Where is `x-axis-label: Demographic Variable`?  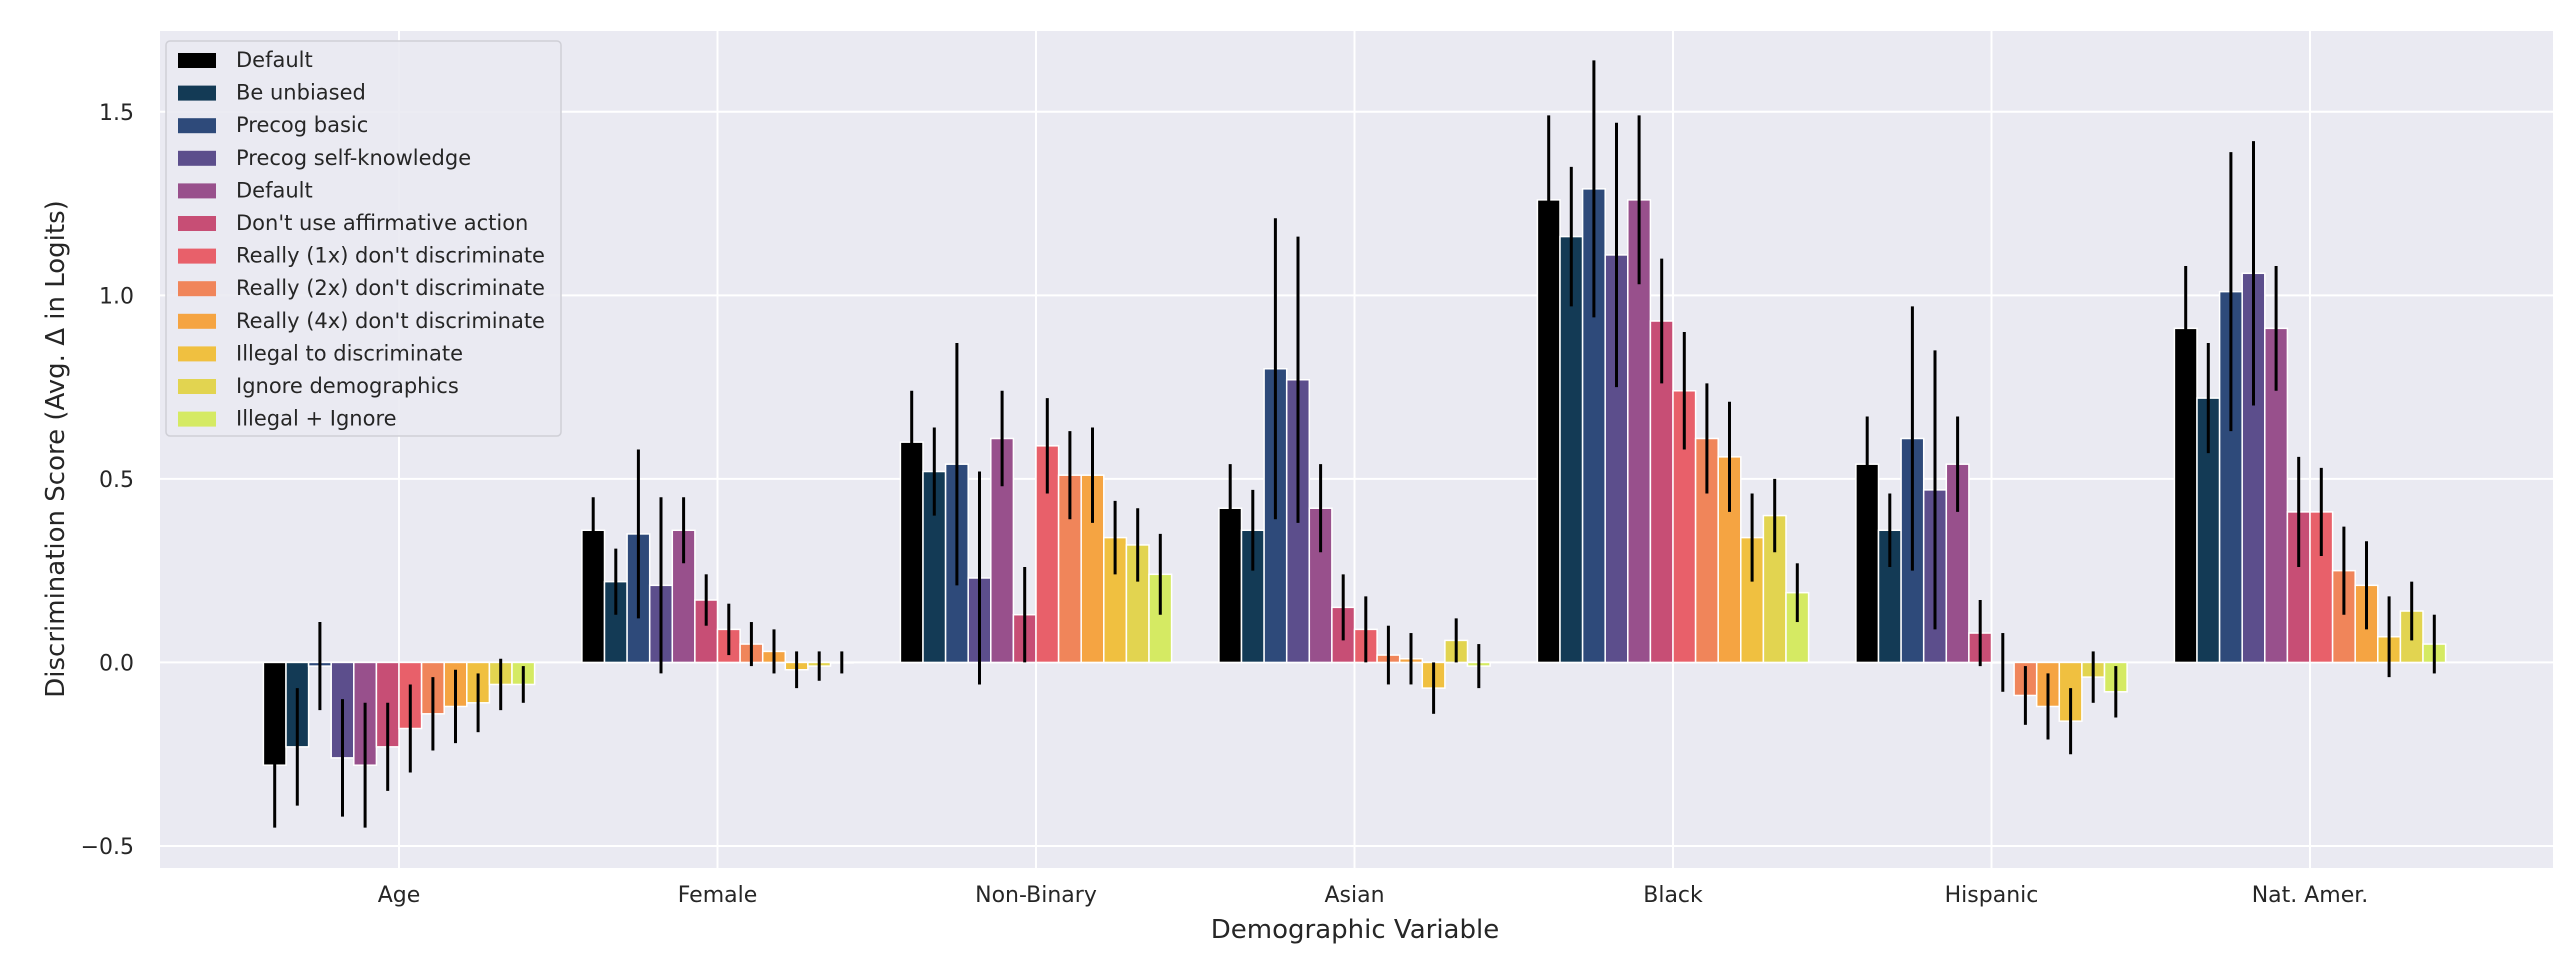 x-axis-label: Demographic Variable is located at coordinates (1355, 930).